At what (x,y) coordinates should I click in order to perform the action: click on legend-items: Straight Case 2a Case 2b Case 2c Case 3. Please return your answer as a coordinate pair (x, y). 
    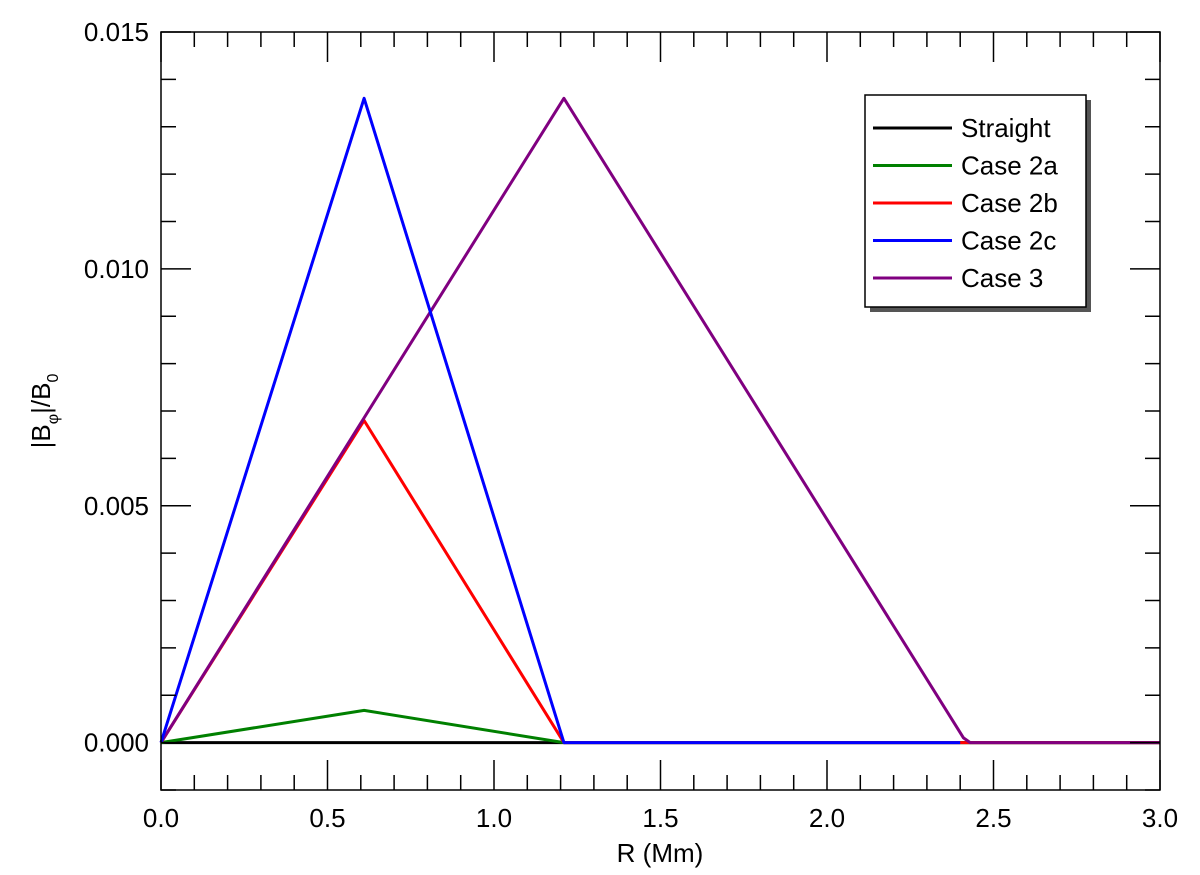
    Looking at the image, I should click on (965, 203).